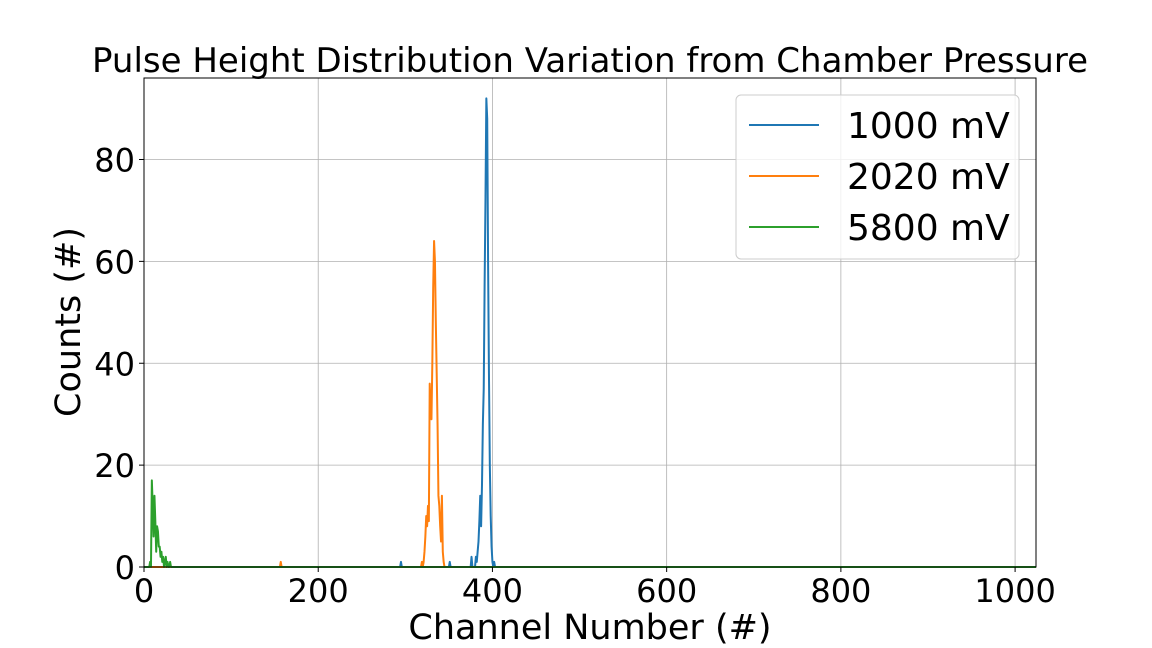 This screenshot has width=1152, height=648. Describe the element at coordinates (144, 591) in the screenshot. I see `x-tick-label-0: 0` at that location.